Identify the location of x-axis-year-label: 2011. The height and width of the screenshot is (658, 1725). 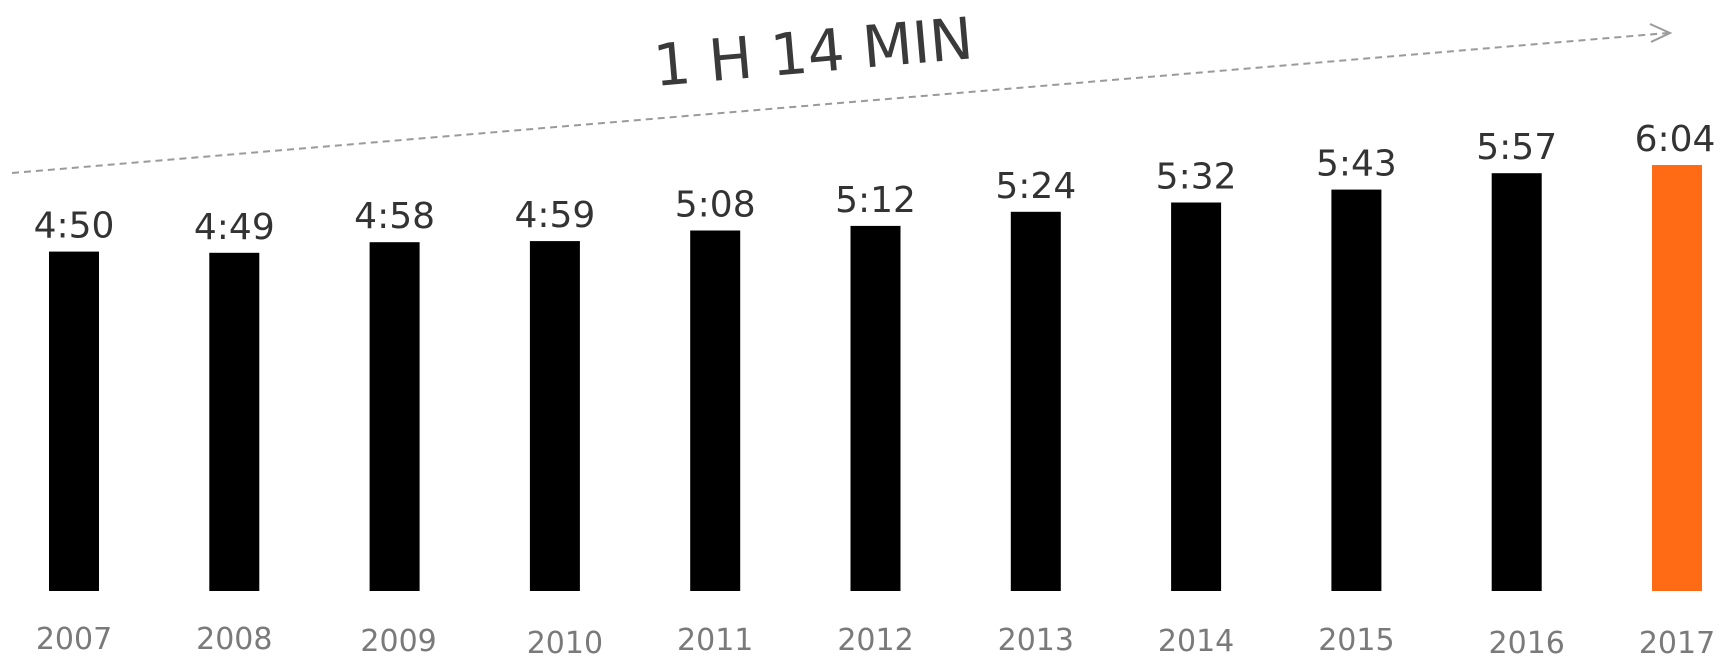
(715, 640).